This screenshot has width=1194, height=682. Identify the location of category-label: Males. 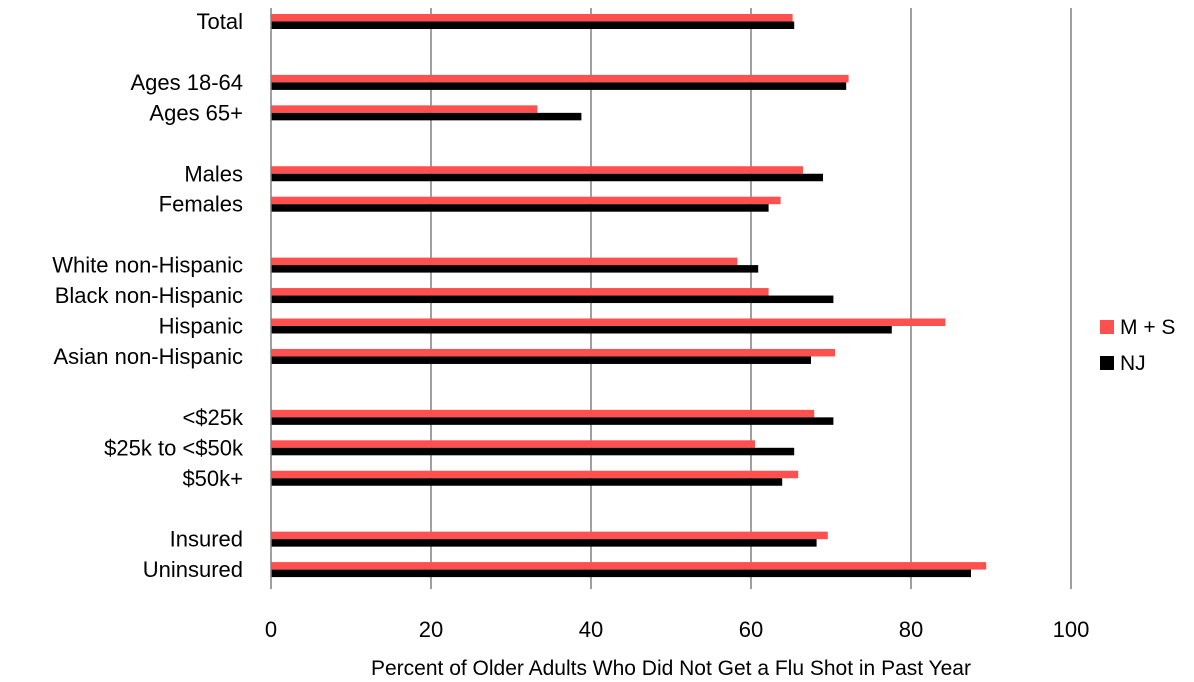
(213, 173).